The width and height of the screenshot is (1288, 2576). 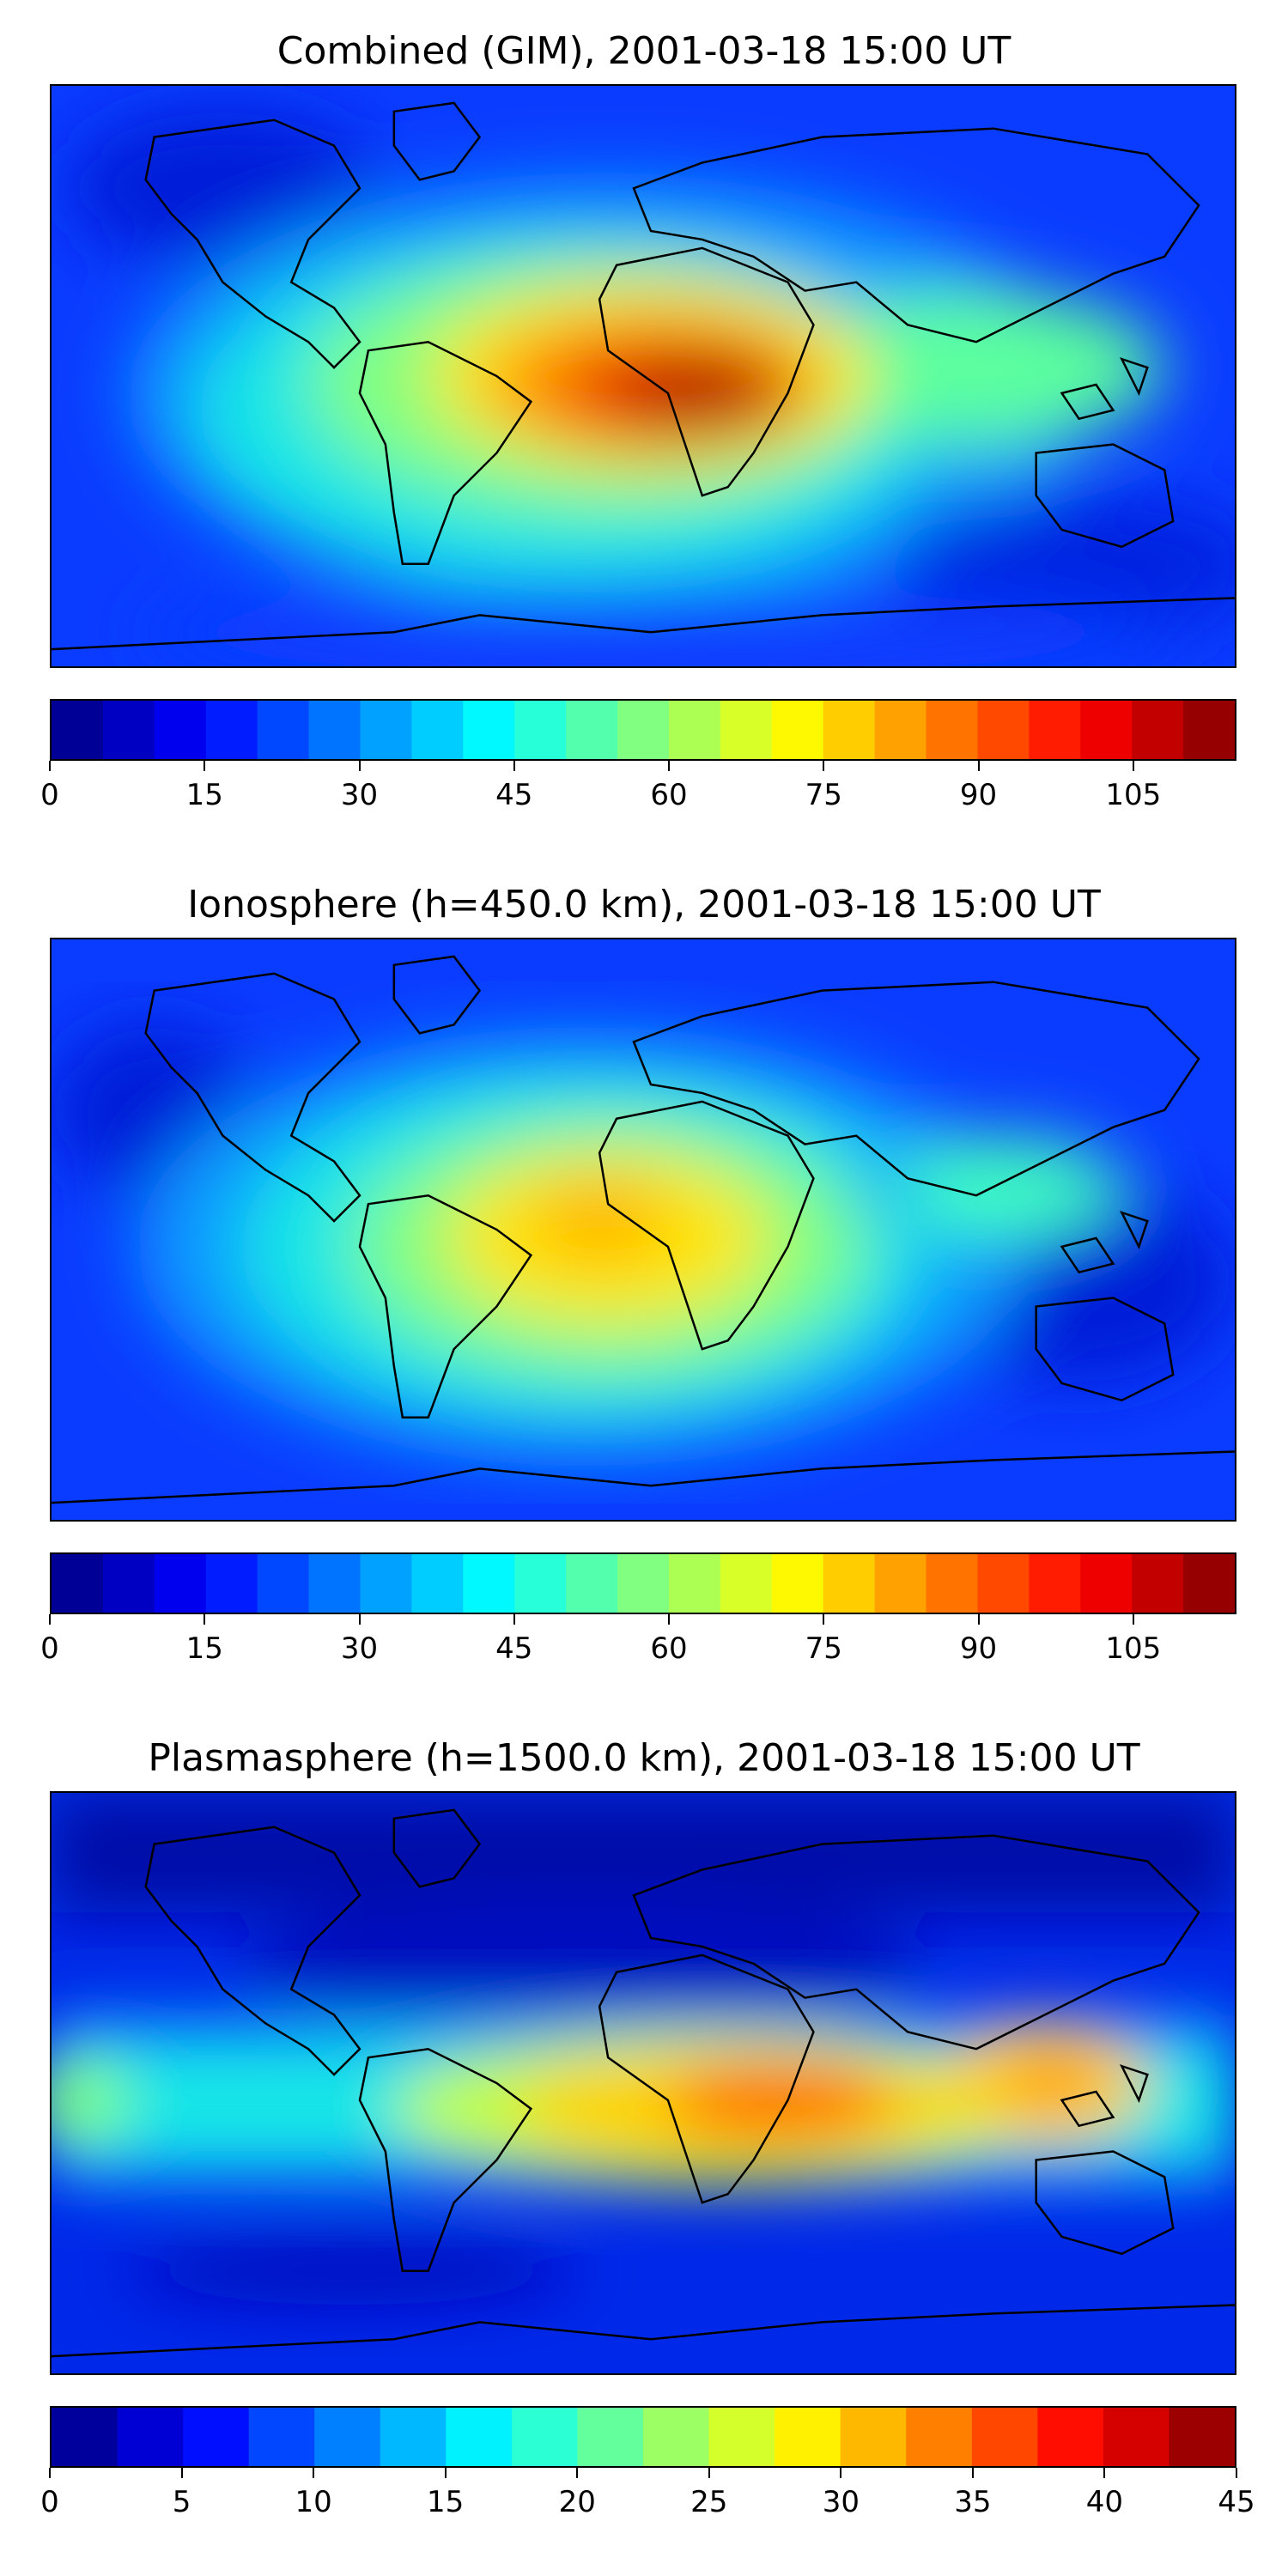 What do you see at coordinates (181, 2502) in the screenshot?
I see `colorbar-tick-label: 5` at bounding box center [181, 2502].